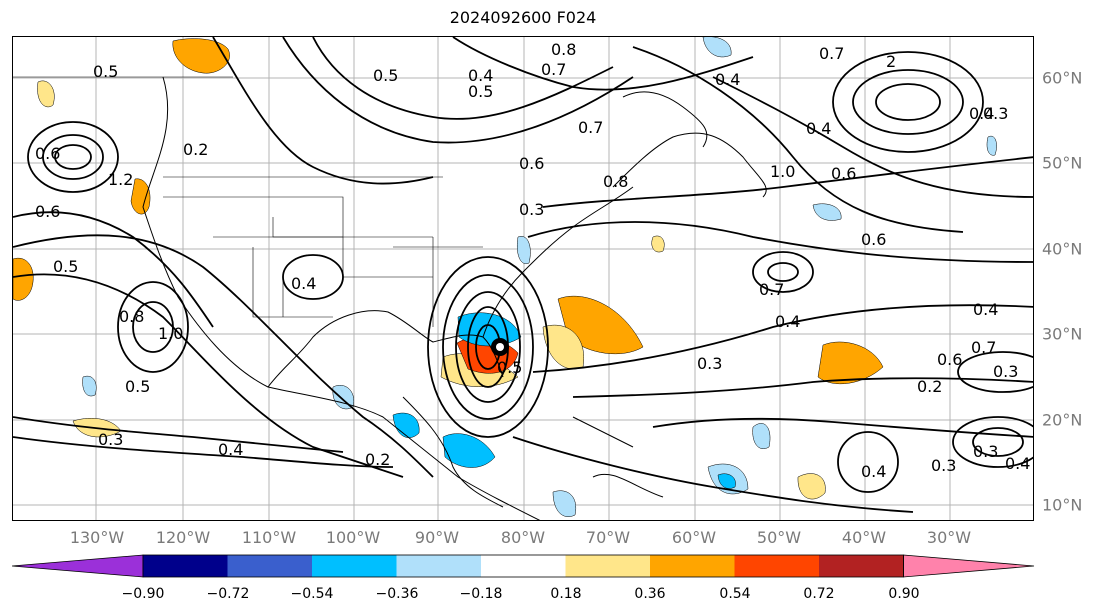 The image size is (1105, 615). What do you see at coordinates (120, 179) in the screenshot?
I see `contour-label: 1.2` at bounding box center [120, 179].